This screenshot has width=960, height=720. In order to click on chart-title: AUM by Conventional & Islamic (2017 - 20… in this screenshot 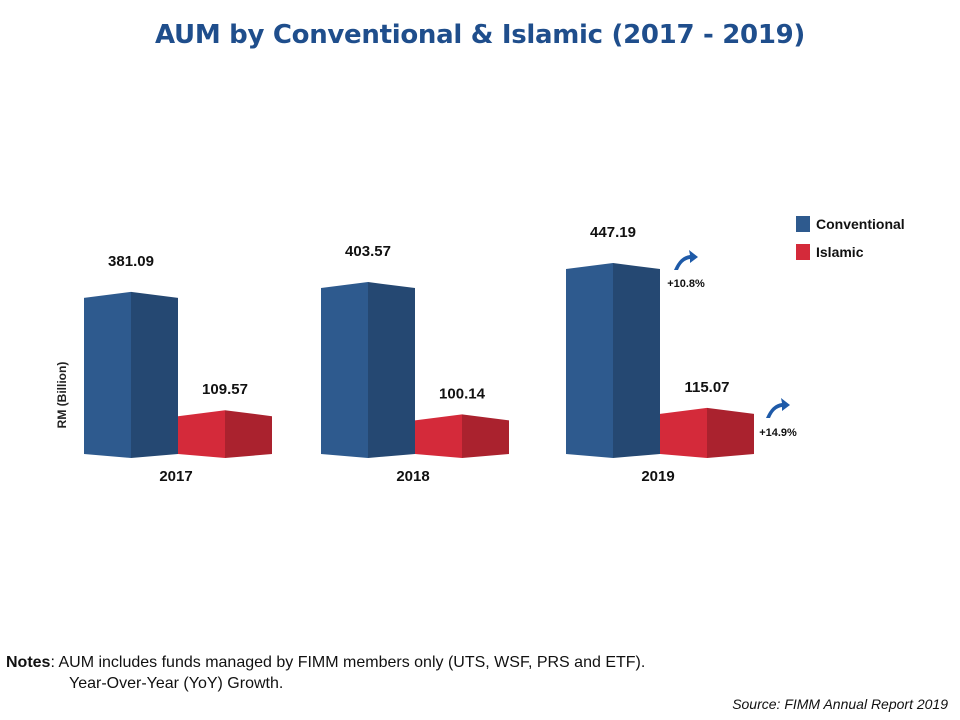, I will do `click(480, 35)`.